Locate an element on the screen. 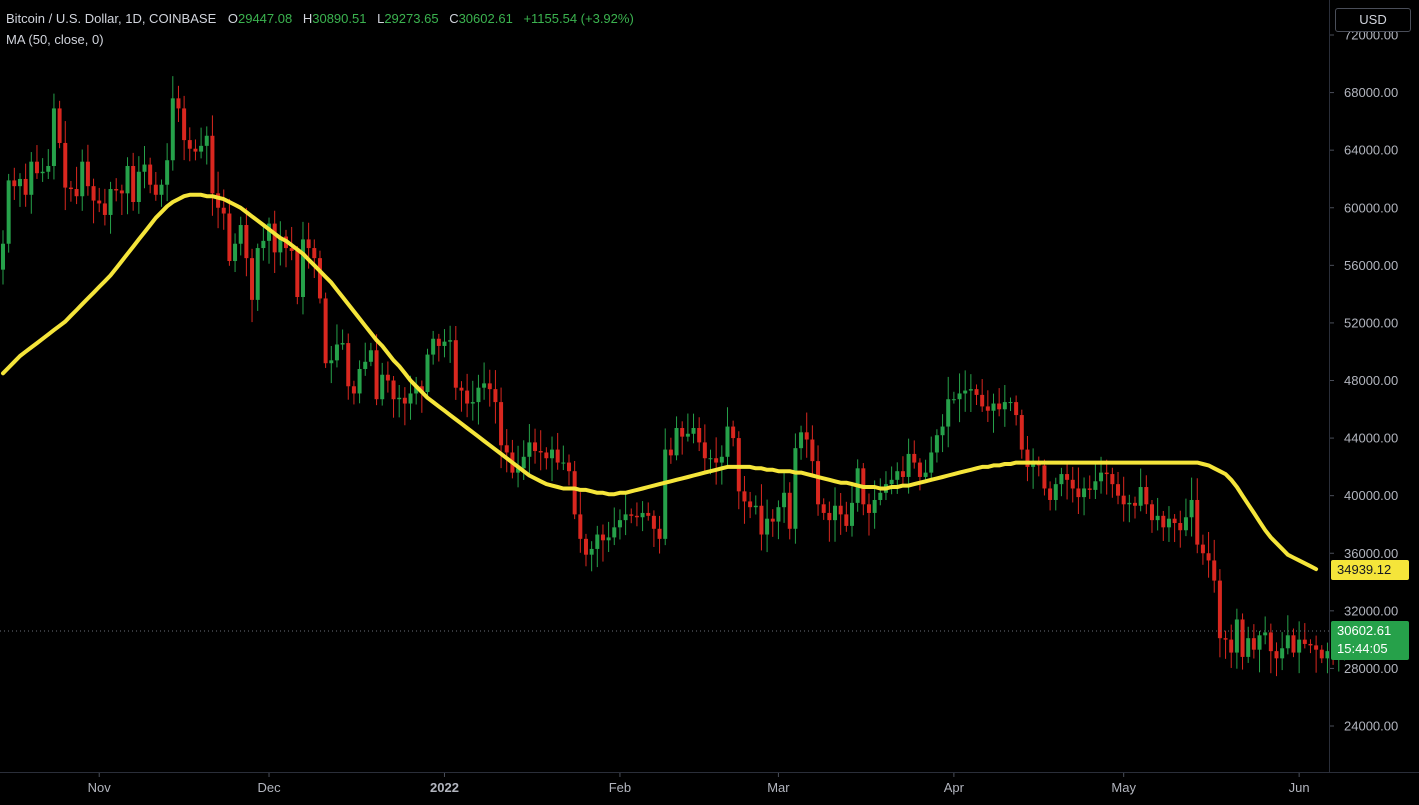 This screenshot has height=805, width=1419. last-price-tag: 30602.61 15:44:05 is located at coordinates (1370, 640).